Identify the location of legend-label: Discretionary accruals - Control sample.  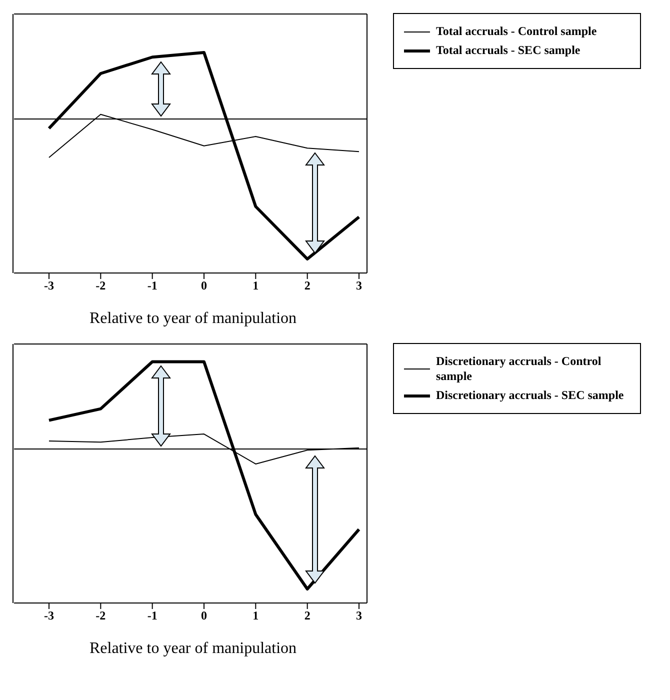
(519, 369).